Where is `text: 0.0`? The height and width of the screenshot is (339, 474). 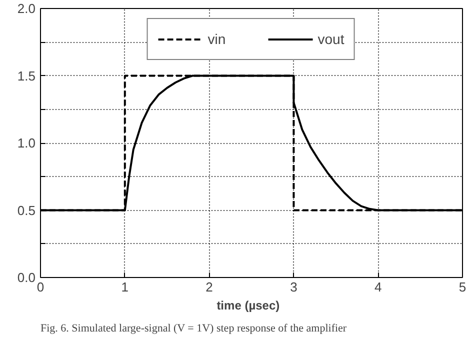
text: 0.0 is located at coordinates (26, 277).